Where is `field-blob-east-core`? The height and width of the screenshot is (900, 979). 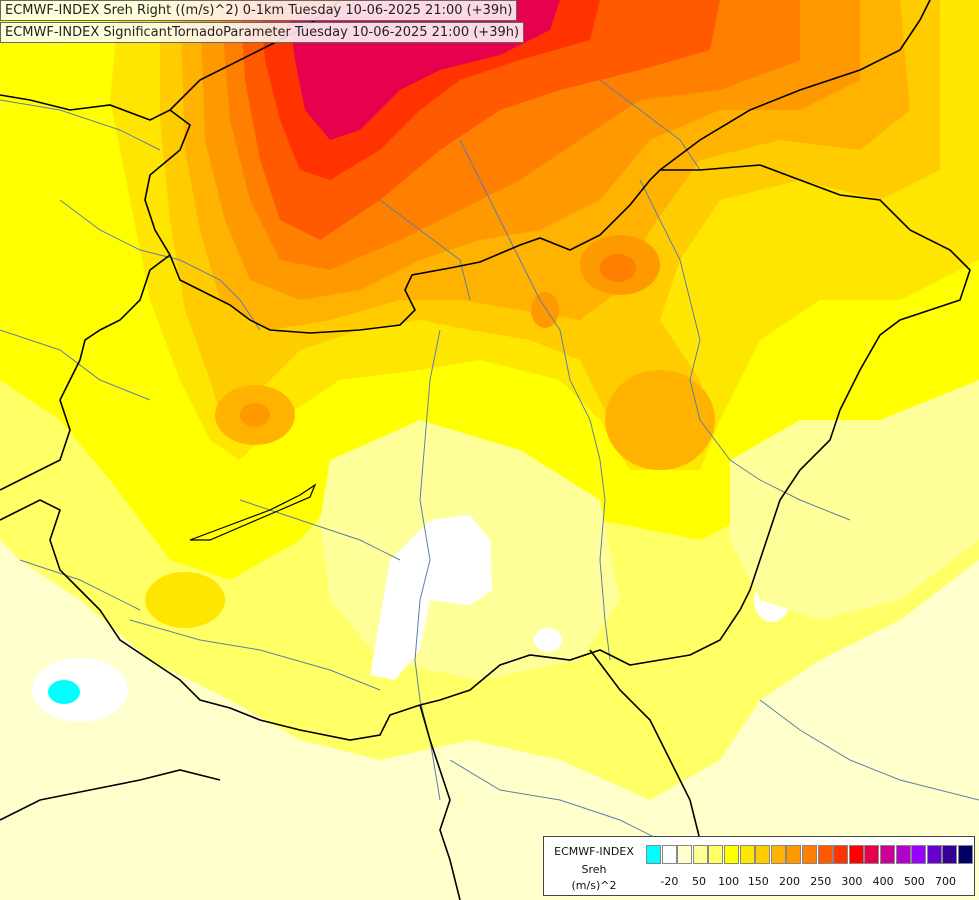
field-blob-east-core is located at coordinates (618, 268).